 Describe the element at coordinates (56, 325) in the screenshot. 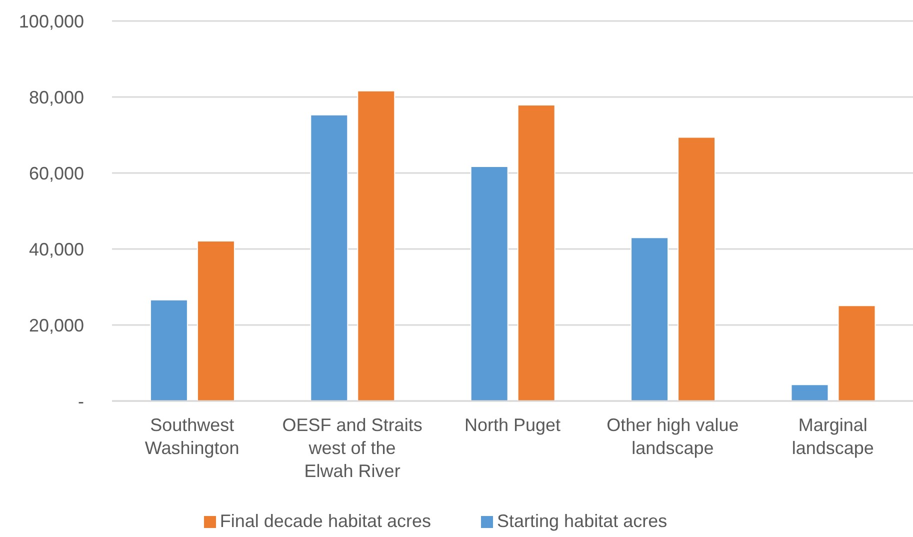

I see `y-tick-label: 20,000` at that location.